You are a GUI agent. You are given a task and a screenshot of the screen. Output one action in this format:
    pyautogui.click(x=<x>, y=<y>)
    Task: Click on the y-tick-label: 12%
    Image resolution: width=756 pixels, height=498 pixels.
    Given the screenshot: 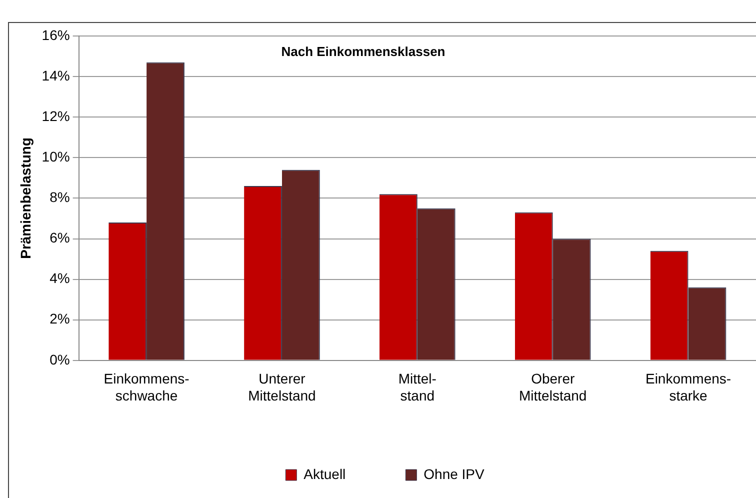 What is the action you would take?
    pyautogui.click(x=56, y=116)
    